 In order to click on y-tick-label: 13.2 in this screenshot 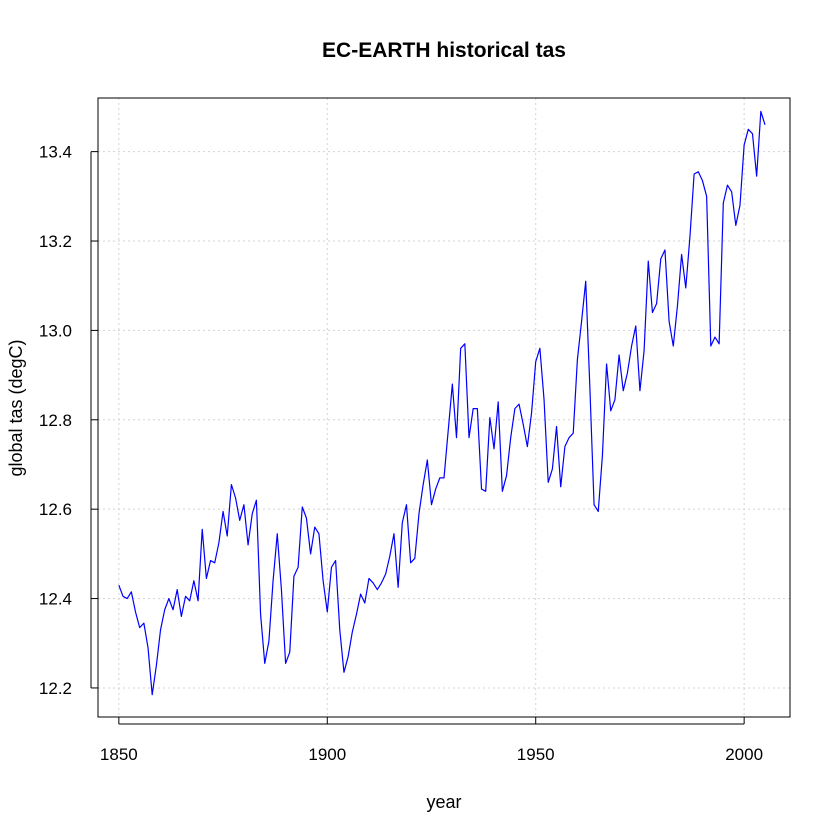, I will do `click(55, 241)`.